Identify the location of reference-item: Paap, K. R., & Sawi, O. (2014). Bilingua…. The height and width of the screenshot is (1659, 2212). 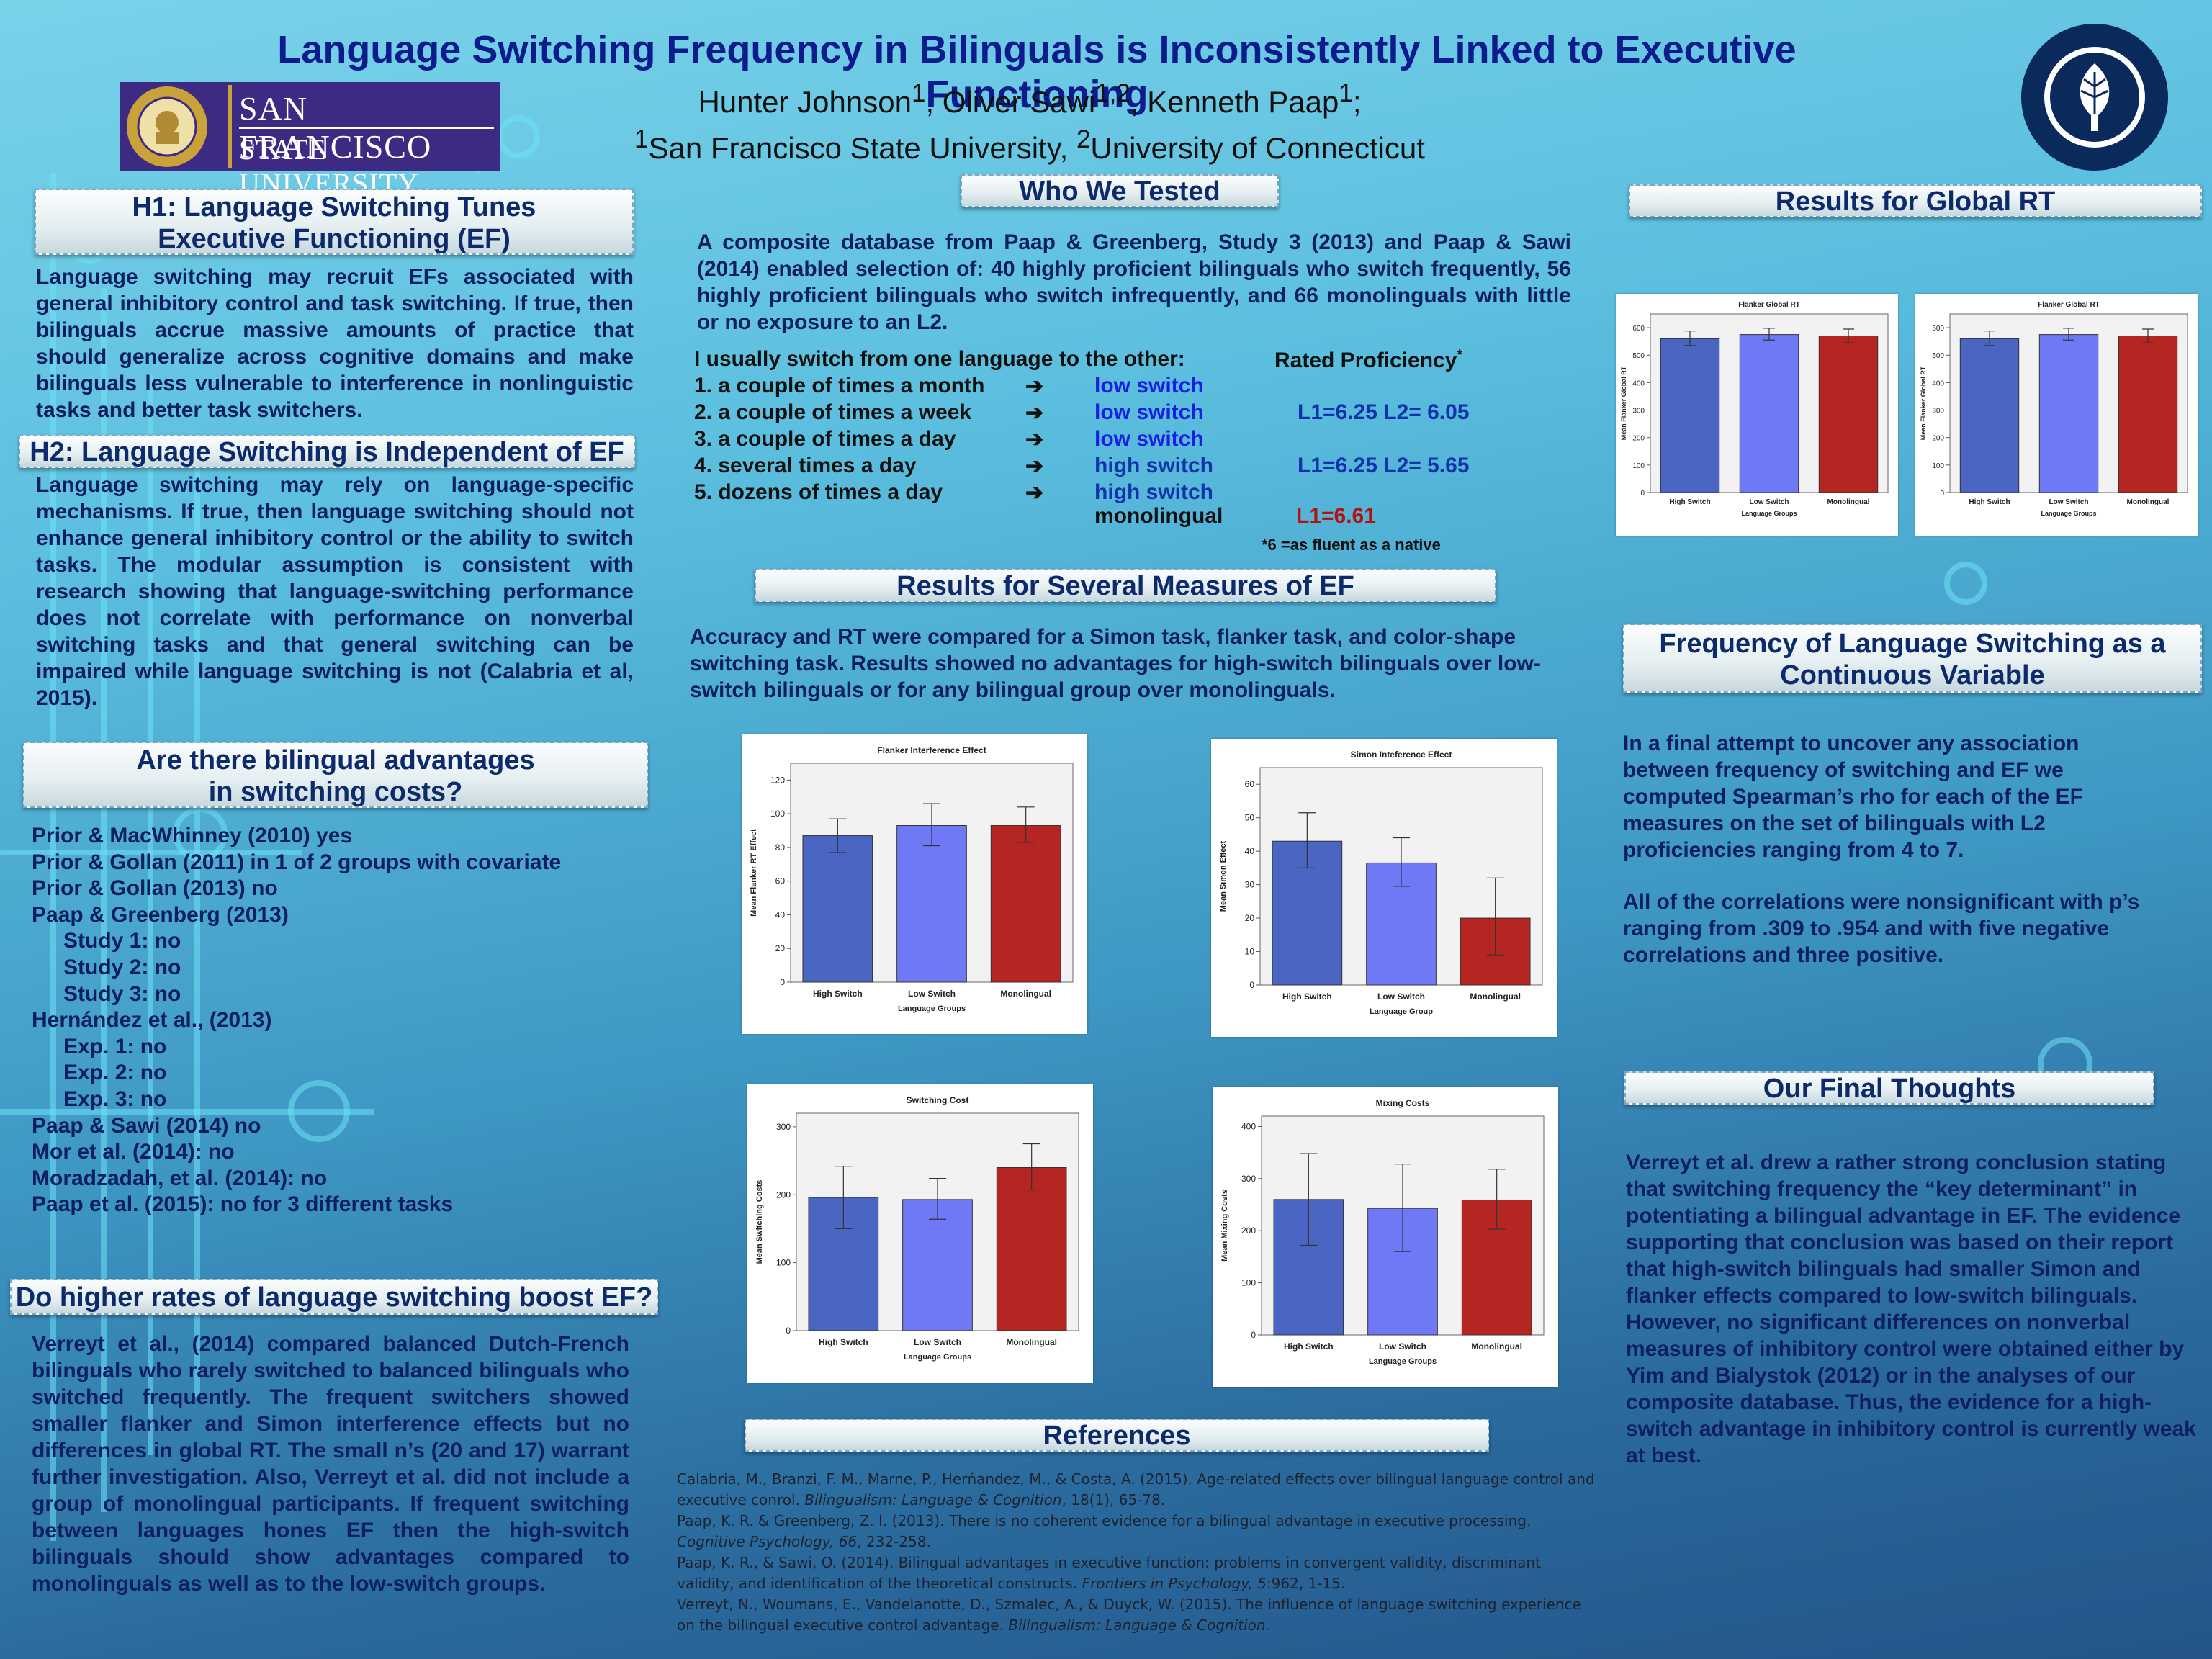
(1109, 1573).